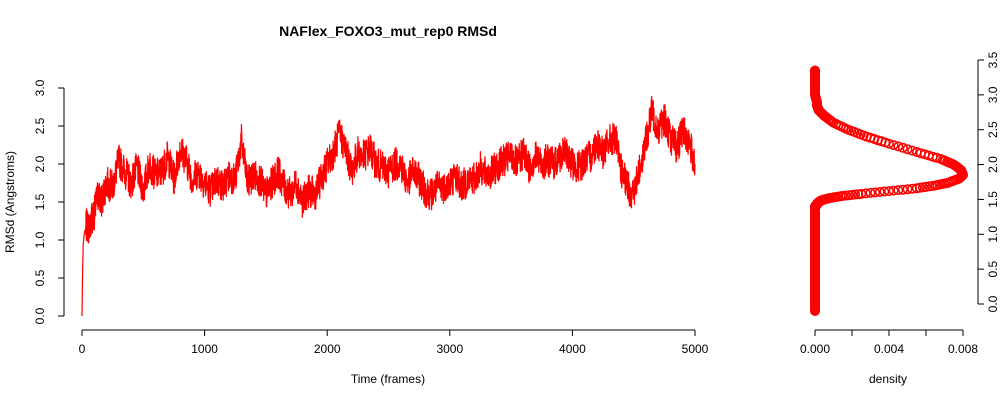  What do you see at coordinates (993, 94) in the screenshot?
I see `density-y-tick-label: 3.0` at bounding box center [993, 94].